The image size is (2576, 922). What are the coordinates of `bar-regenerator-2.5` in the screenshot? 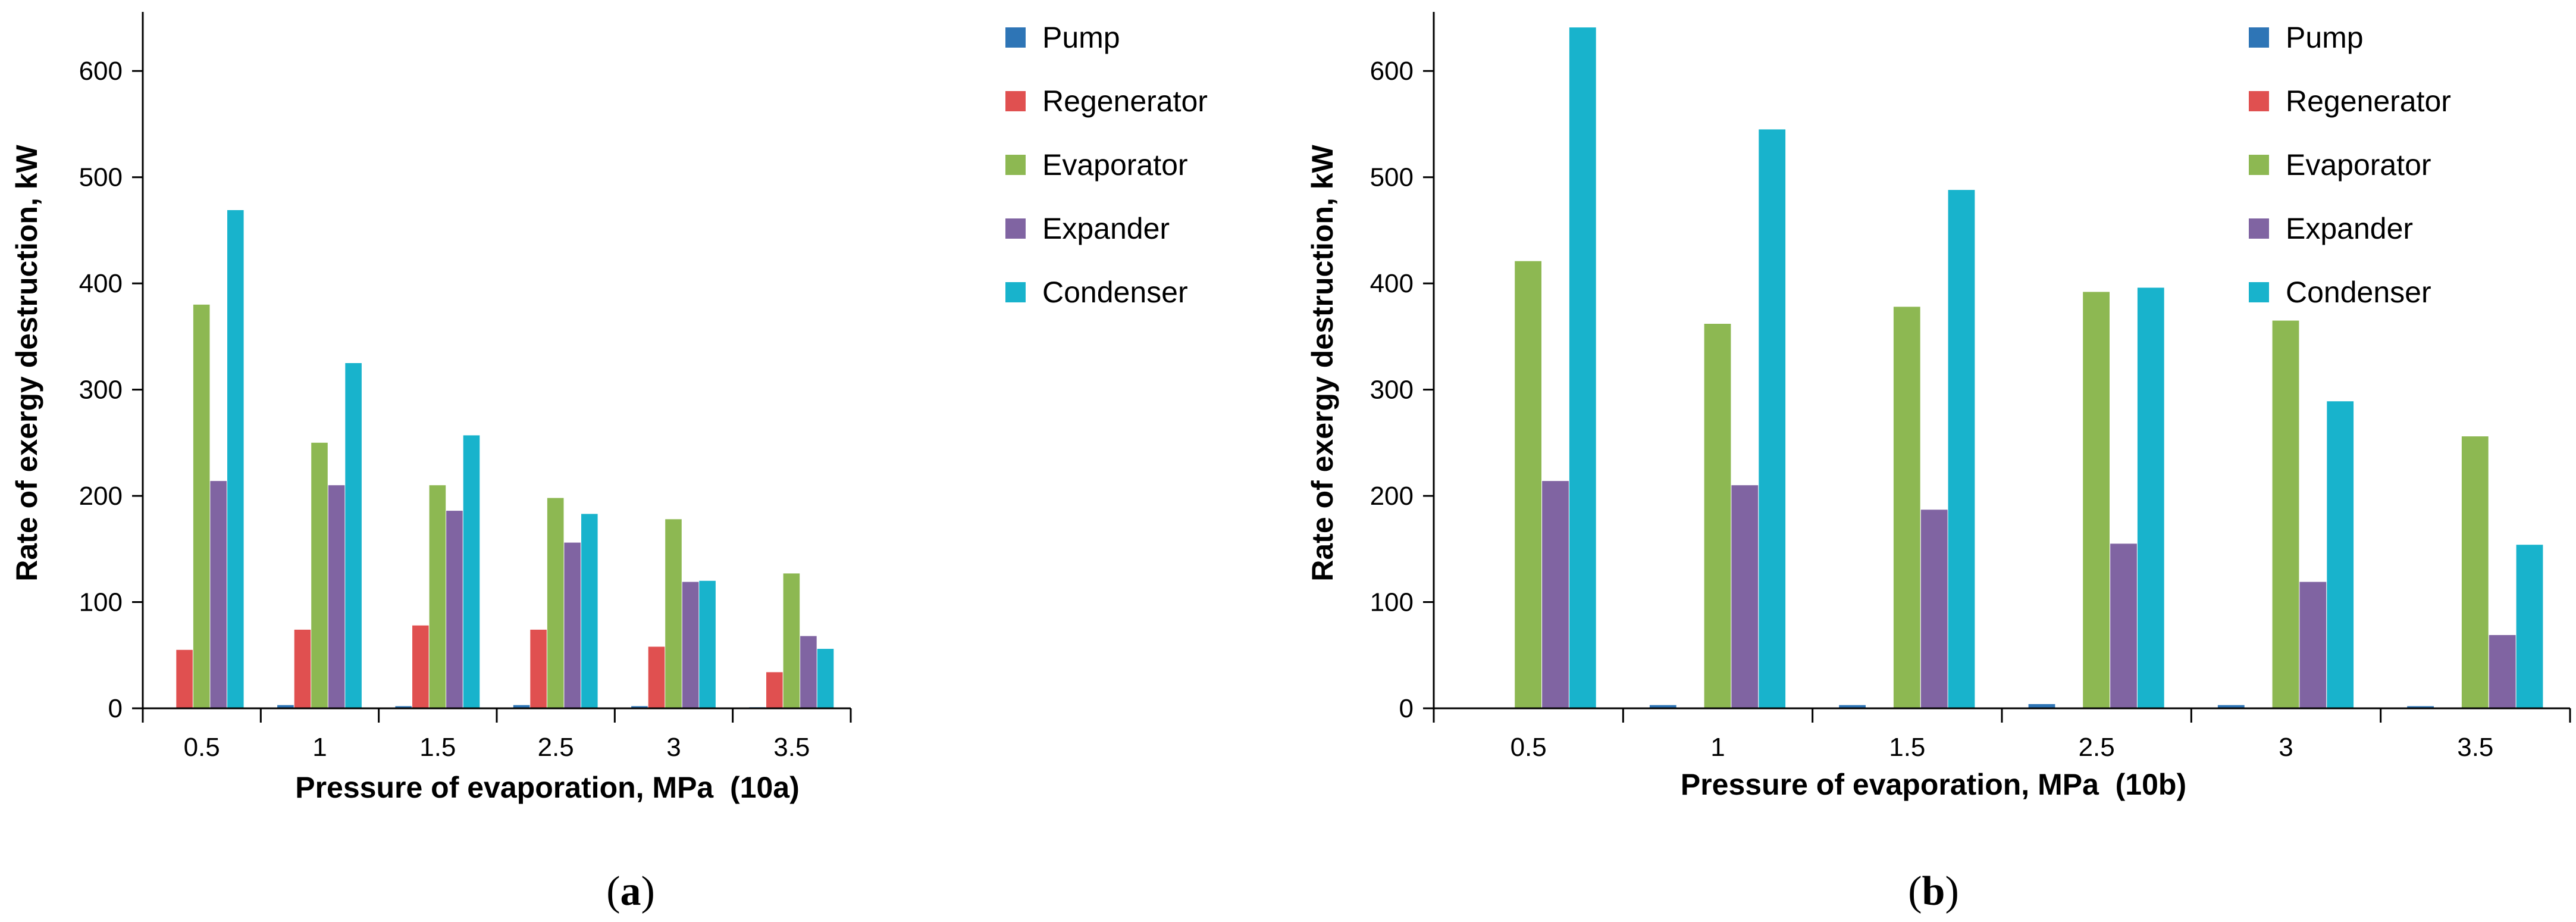 It's located at (538, 668).